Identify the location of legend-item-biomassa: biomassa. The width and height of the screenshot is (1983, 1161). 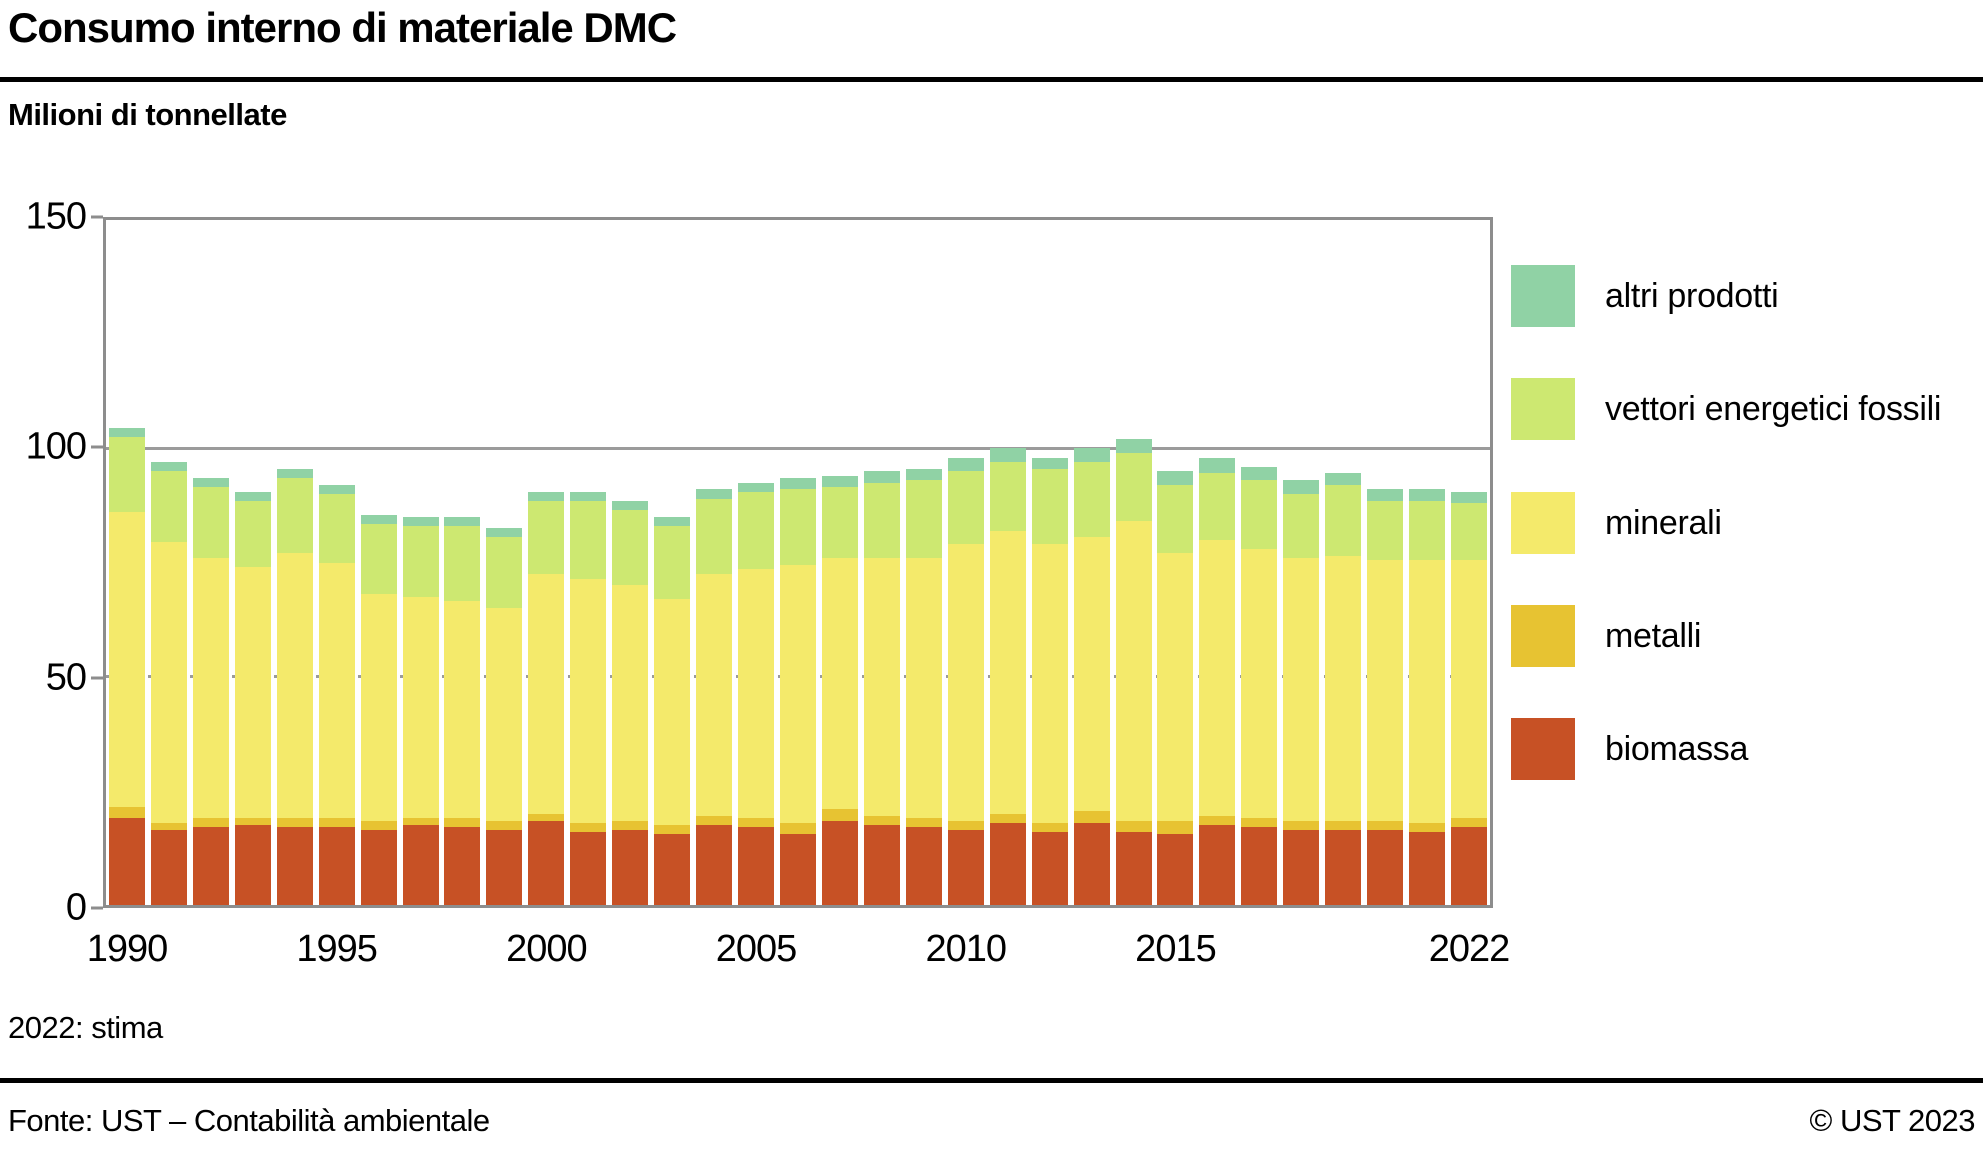
(1743, 749).